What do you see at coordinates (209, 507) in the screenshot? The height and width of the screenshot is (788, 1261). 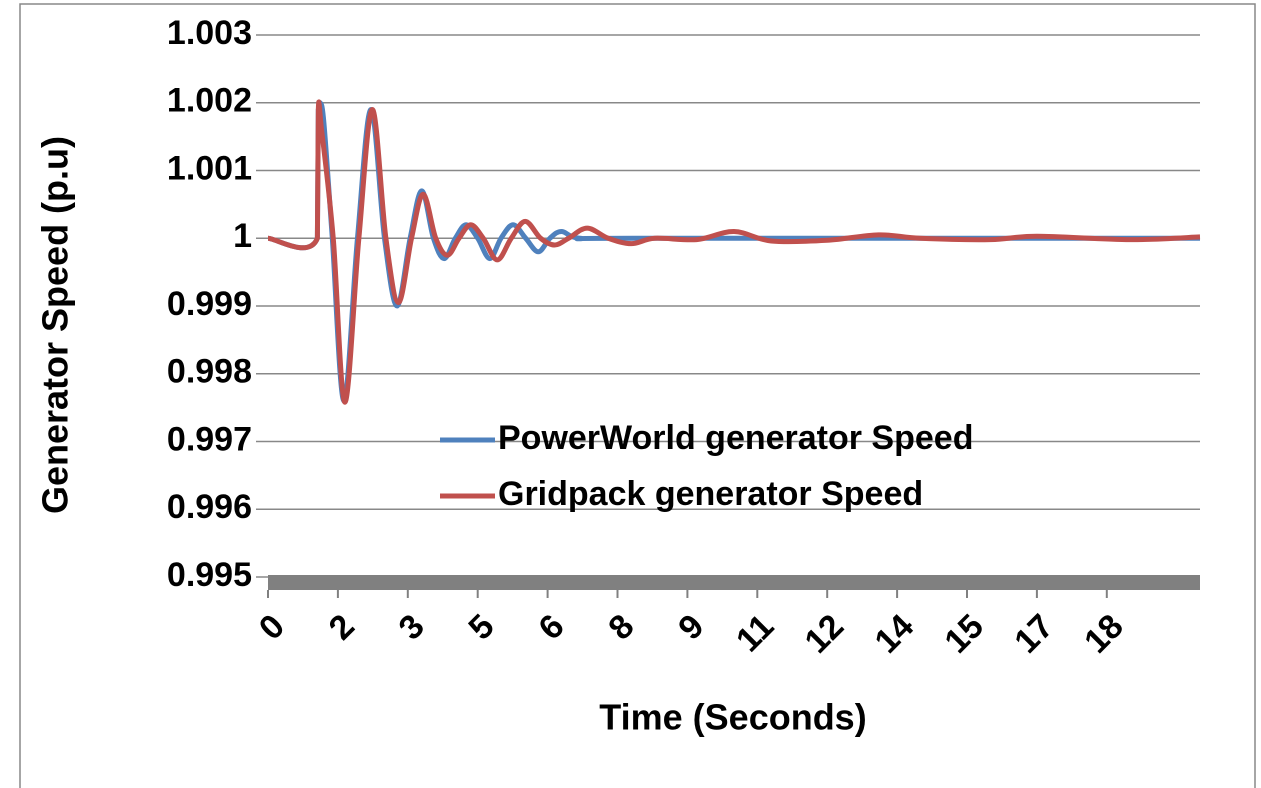 I see `y-tick-label: 0.996` at bounding box center [209, 507].